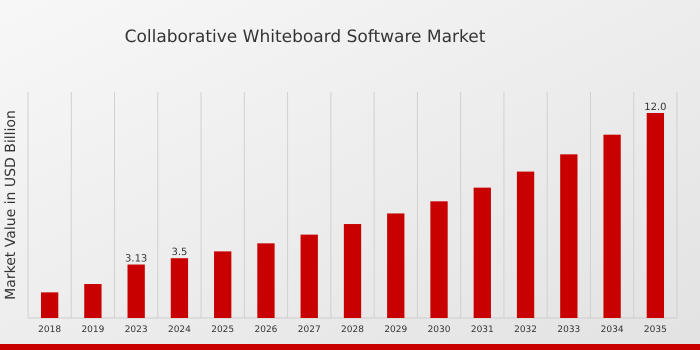  Describe the element at coordinates (482, 330) in the screenshot. I see `x-tick-label: 2031` at that location.